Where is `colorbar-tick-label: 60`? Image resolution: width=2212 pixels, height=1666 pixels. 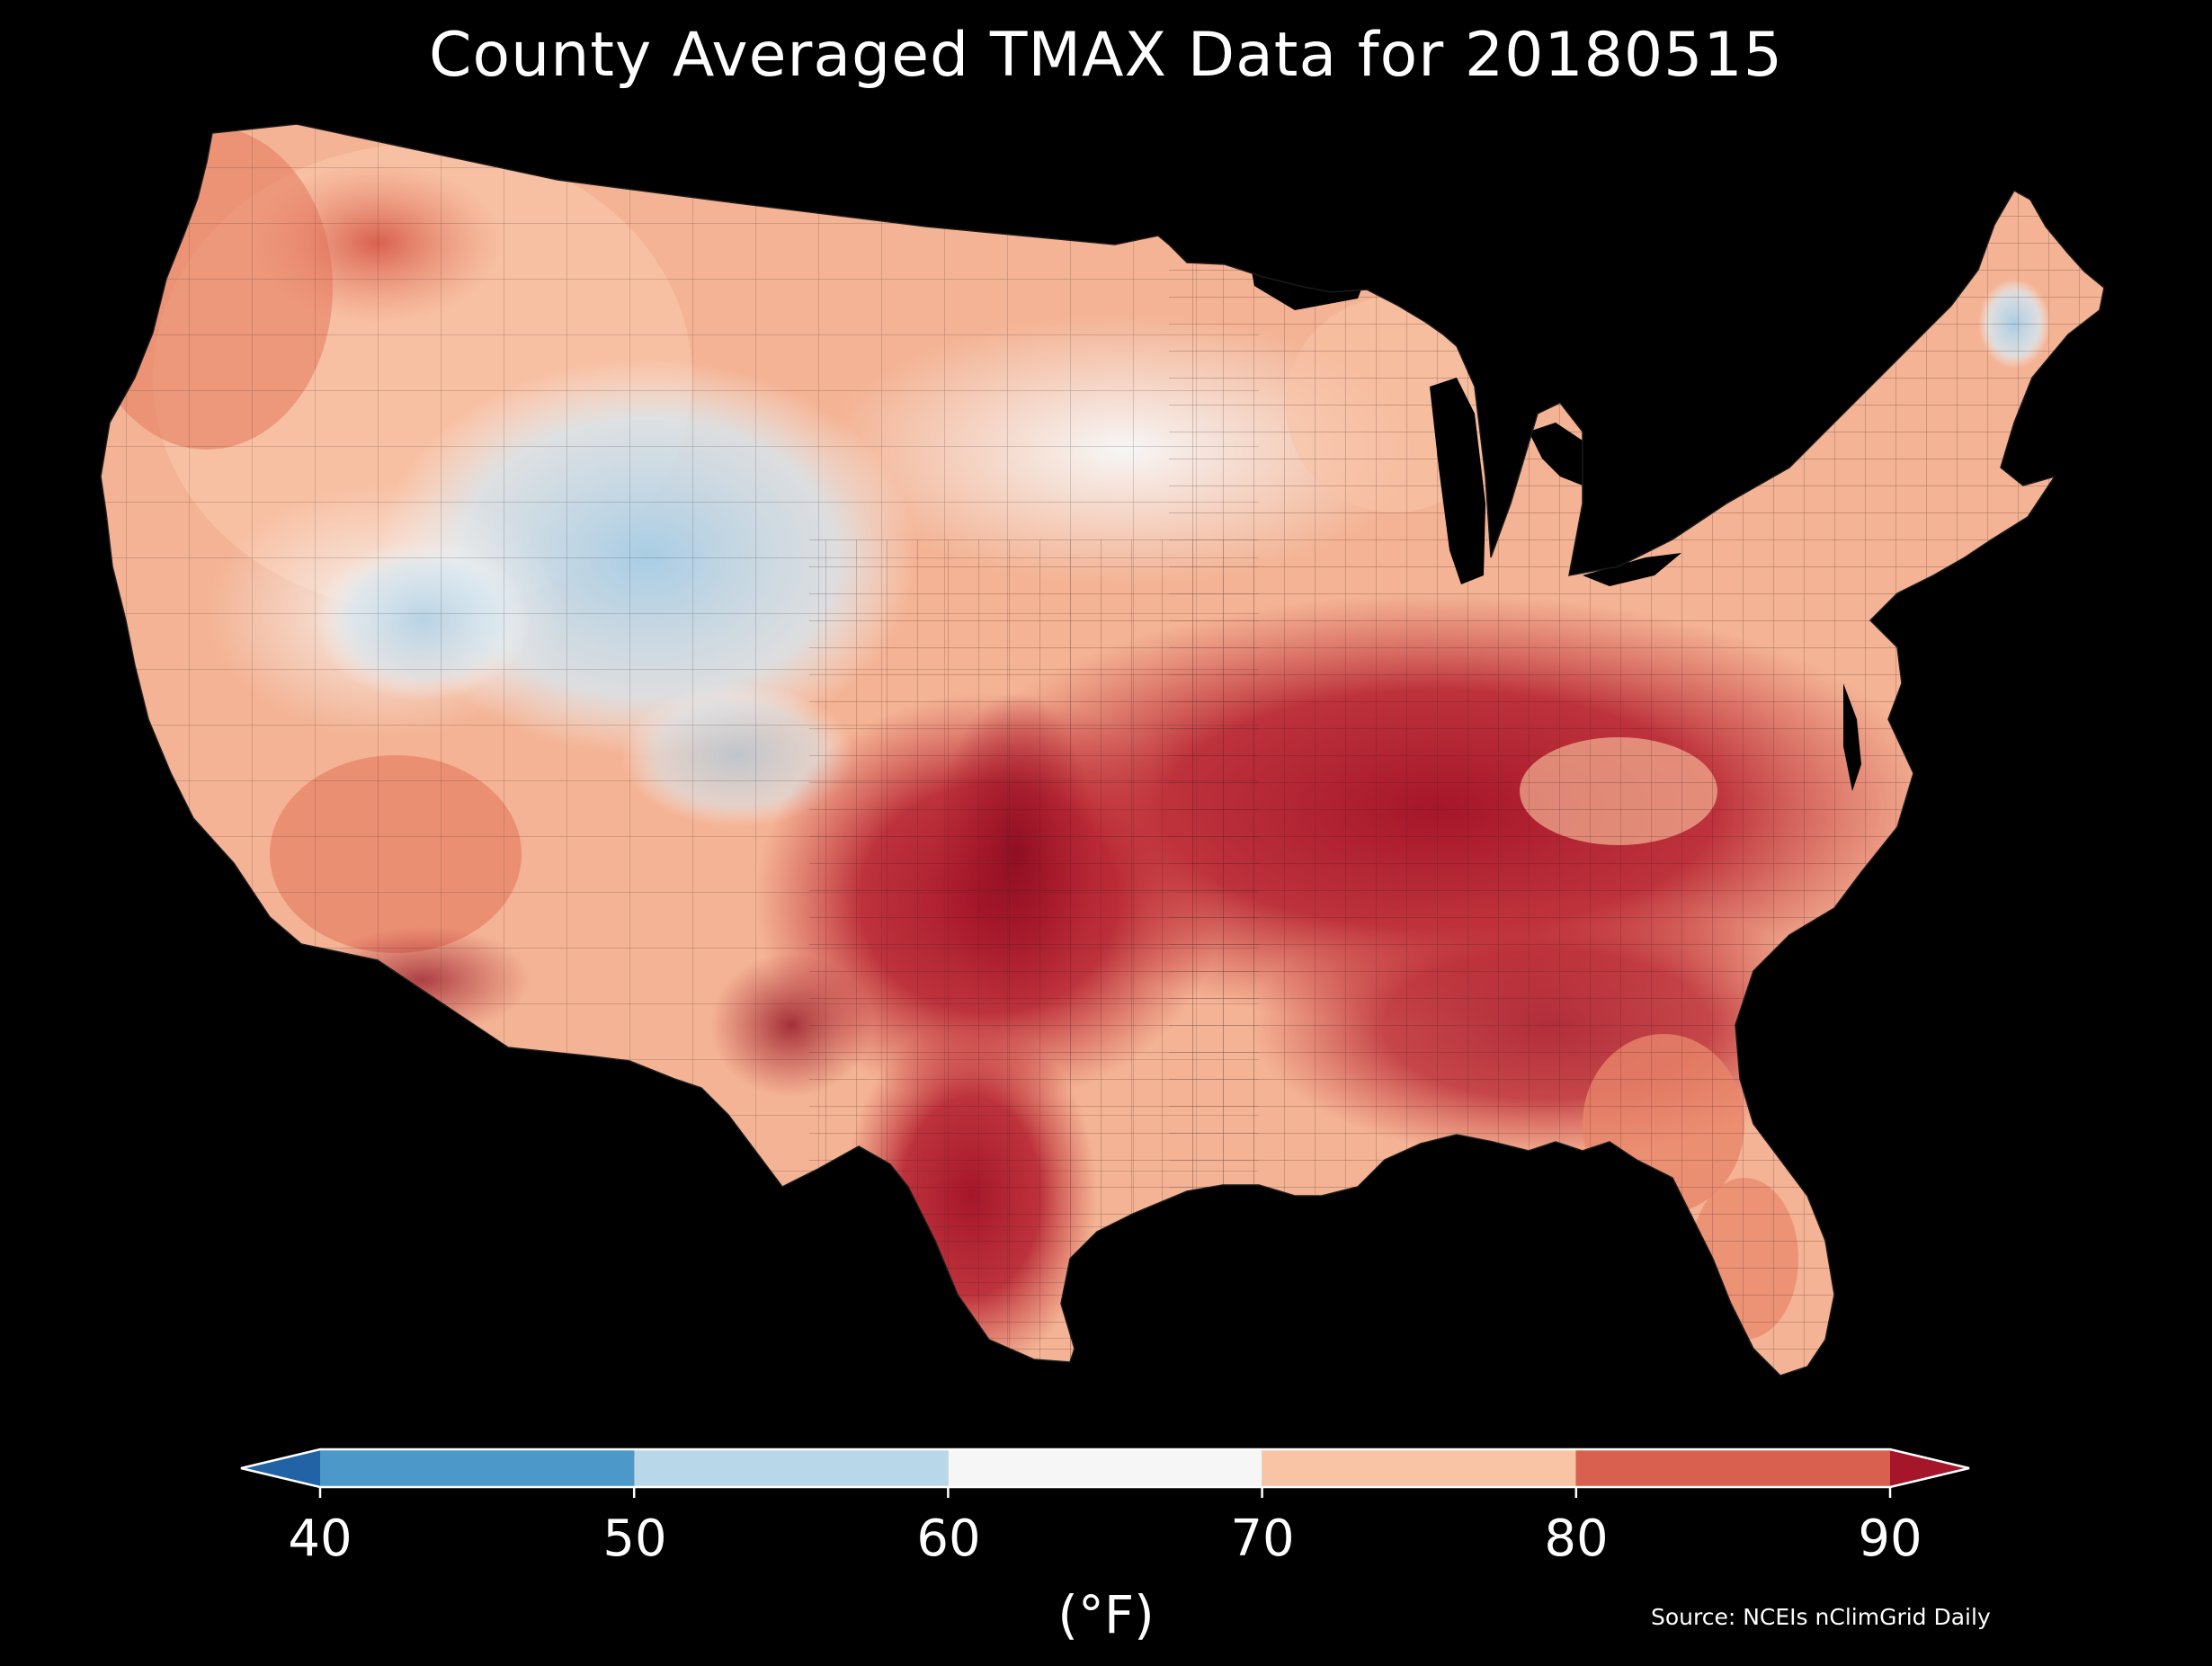 colorbar-tick-label: 60 is located at coordinates (948, 1539).